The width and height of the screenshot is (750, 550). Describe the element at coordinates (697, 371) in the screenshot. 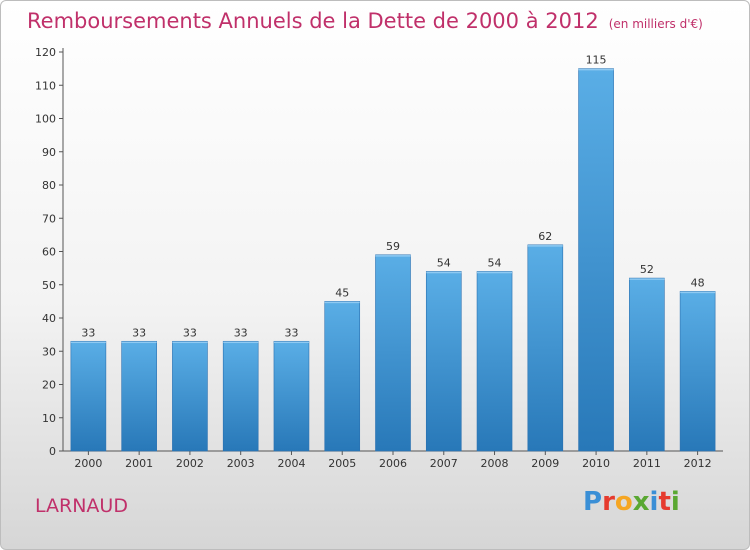

I see `bar-2012` at that location.